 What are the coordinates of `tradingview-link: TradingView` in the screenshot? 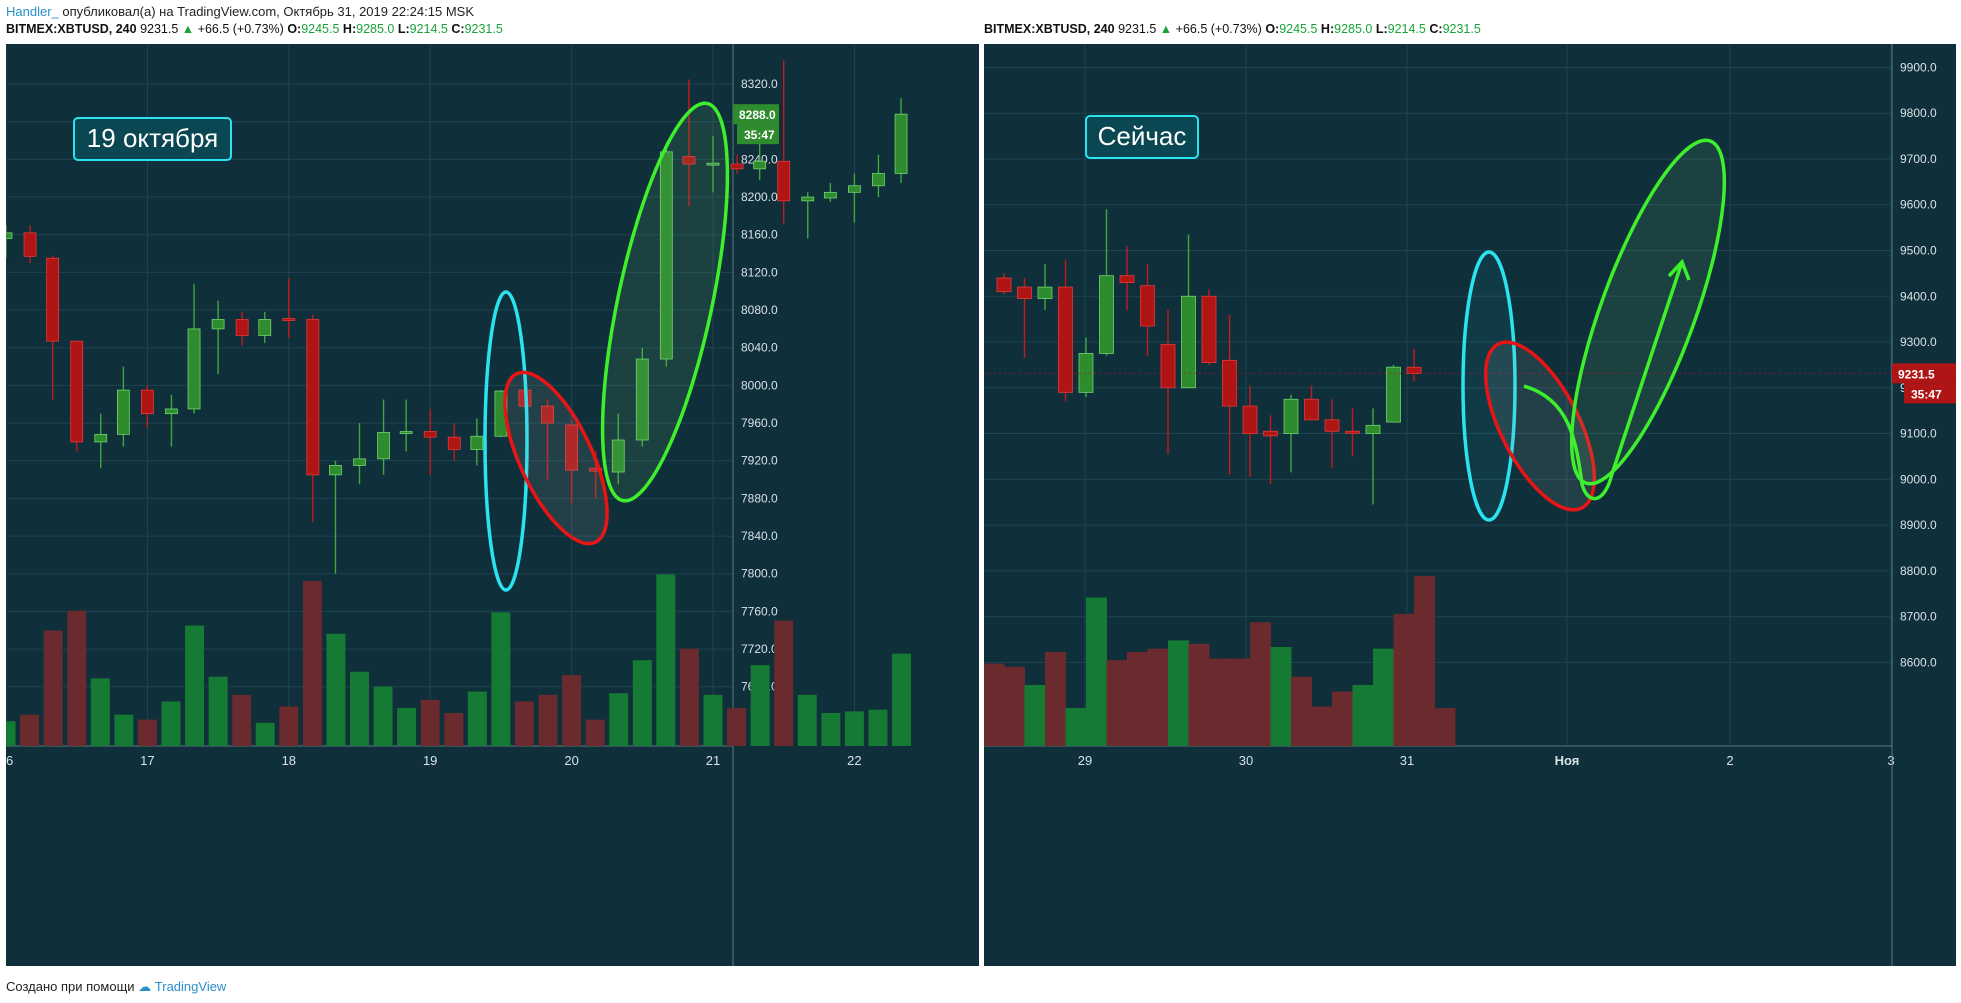 It's located at (190, 986).